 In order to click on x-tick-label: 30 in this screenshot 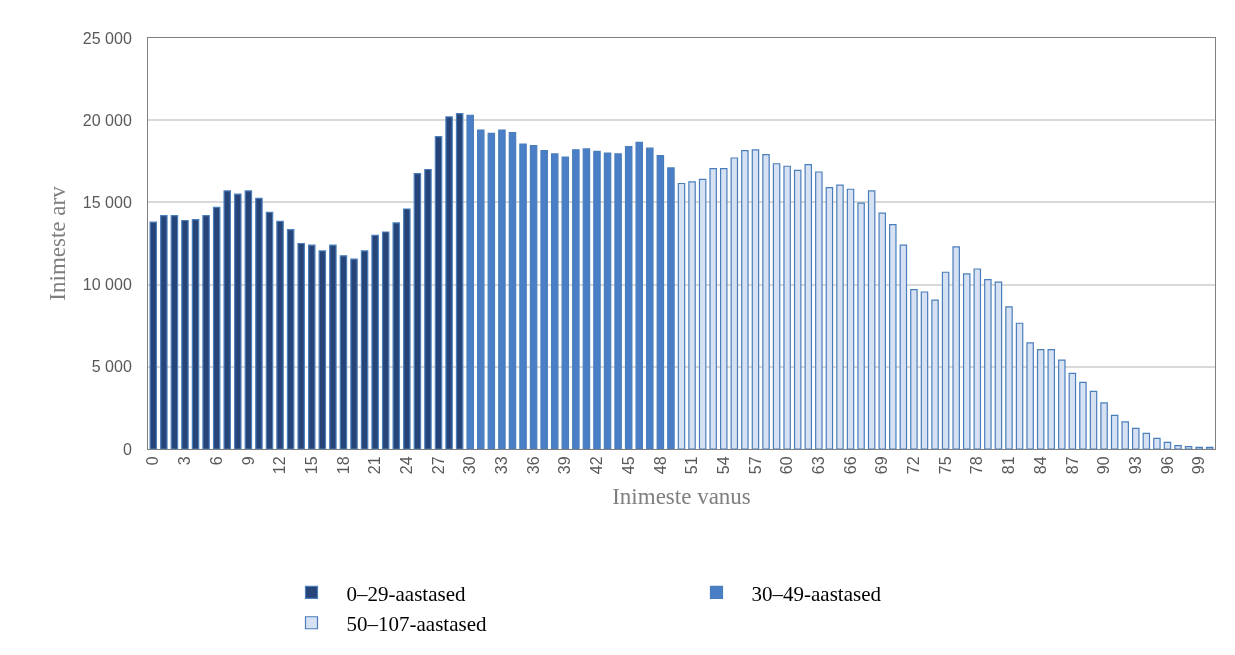, I will do `click(470, 465)`.